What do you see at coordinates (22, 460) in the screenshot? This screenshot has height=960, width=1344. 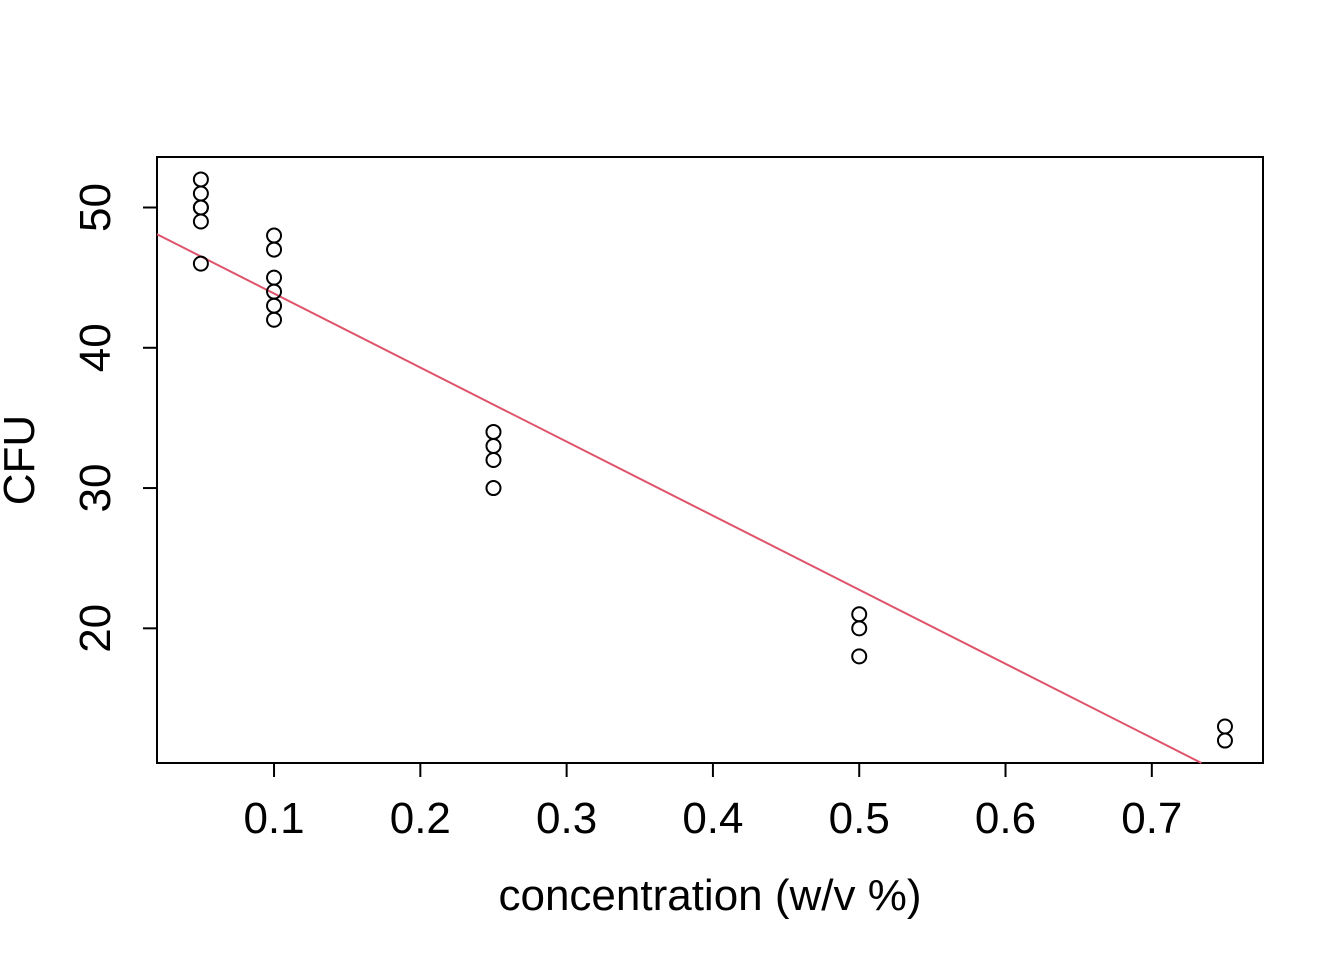 I see `y-axis-title: CFU` at bounding box center [22, 460].